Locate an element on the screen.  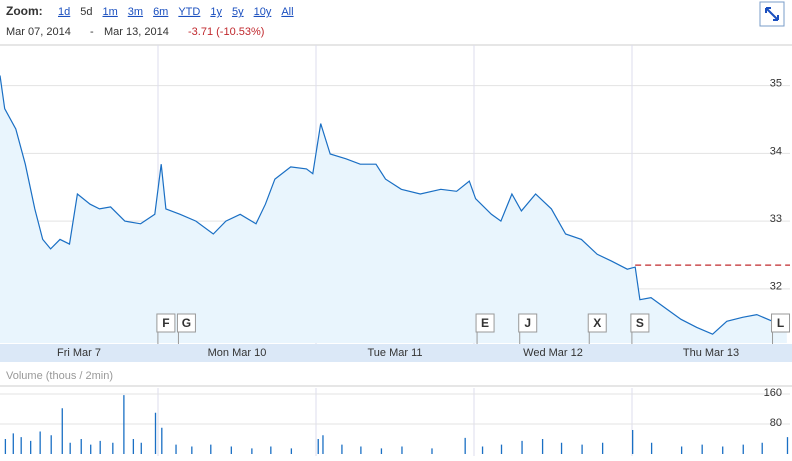
expand-icon is located at coordinates (772, 14).